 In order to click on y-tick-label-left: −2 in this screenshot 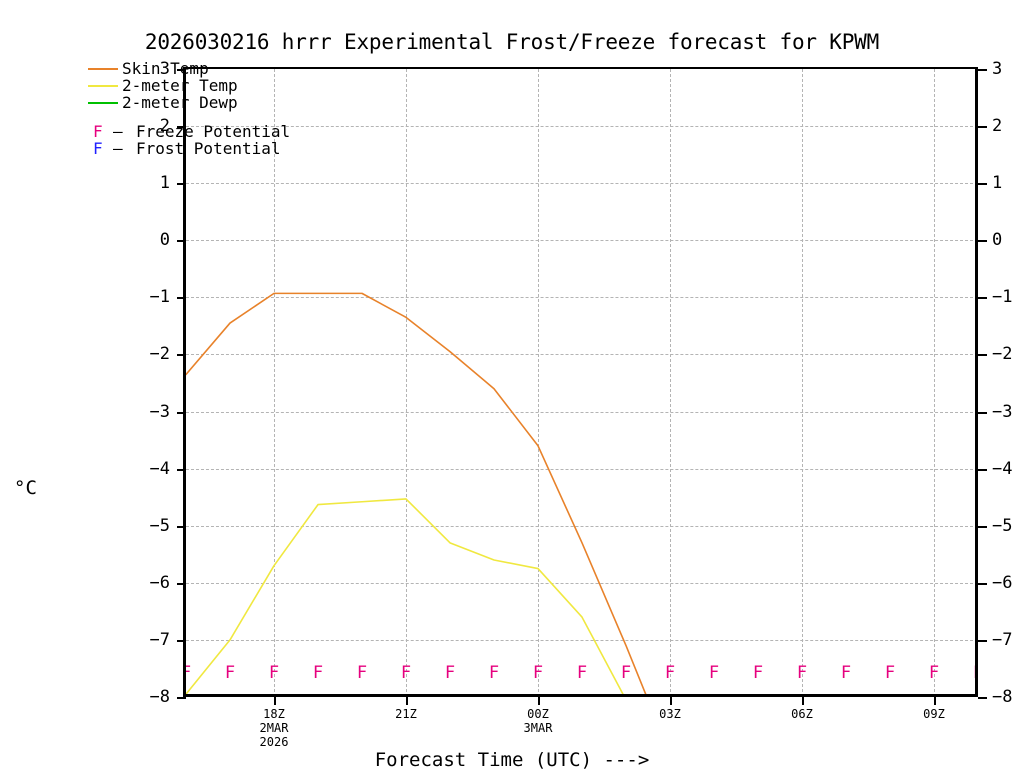, I will do `click(159, 354)`.